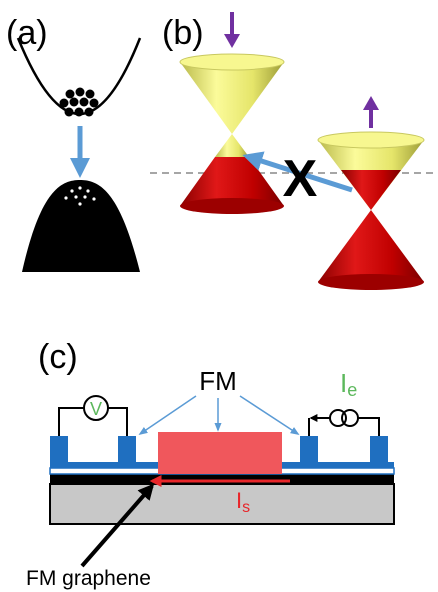 The width and height of the screenshot is (438, 592). Describe the element at coordinates (232, 133) in the screenshot. I see `left-dirac-cone` at that location.